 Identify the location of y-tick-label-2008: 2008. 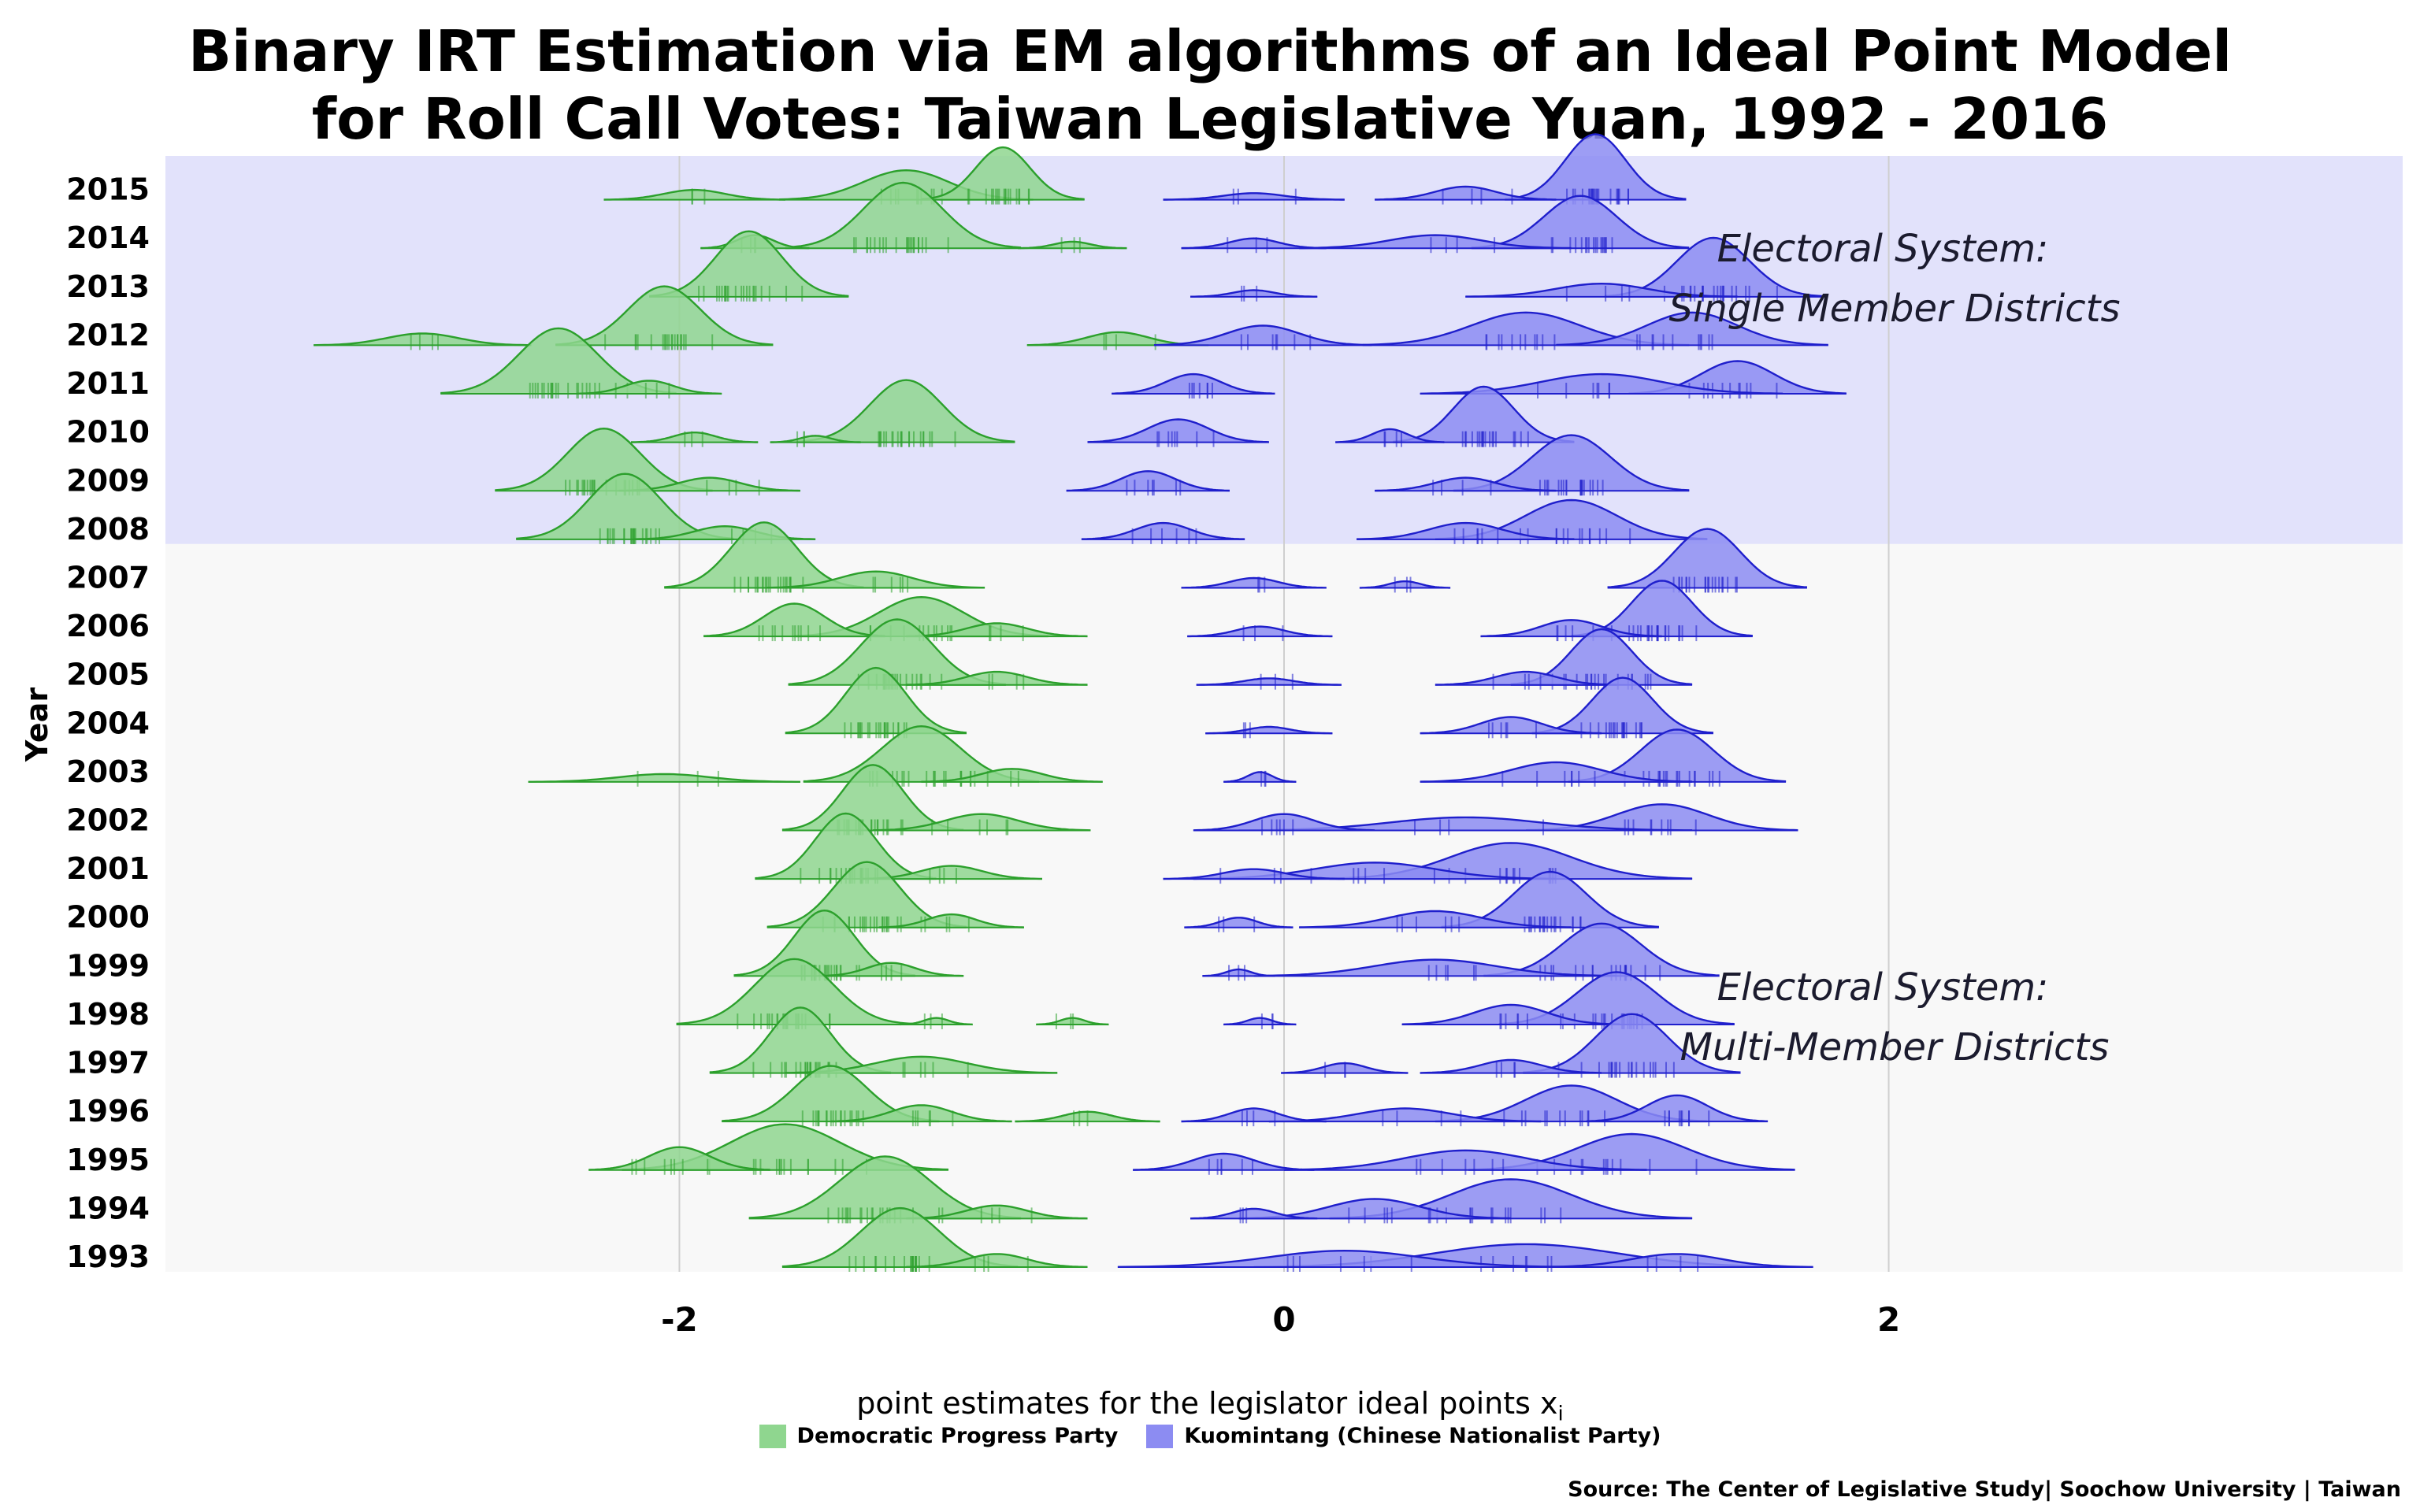
(108, 529).